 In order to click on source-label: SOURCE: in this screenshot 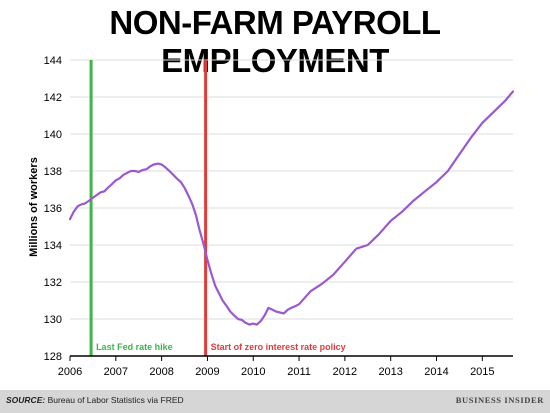, I will do `click(26, 400)`.